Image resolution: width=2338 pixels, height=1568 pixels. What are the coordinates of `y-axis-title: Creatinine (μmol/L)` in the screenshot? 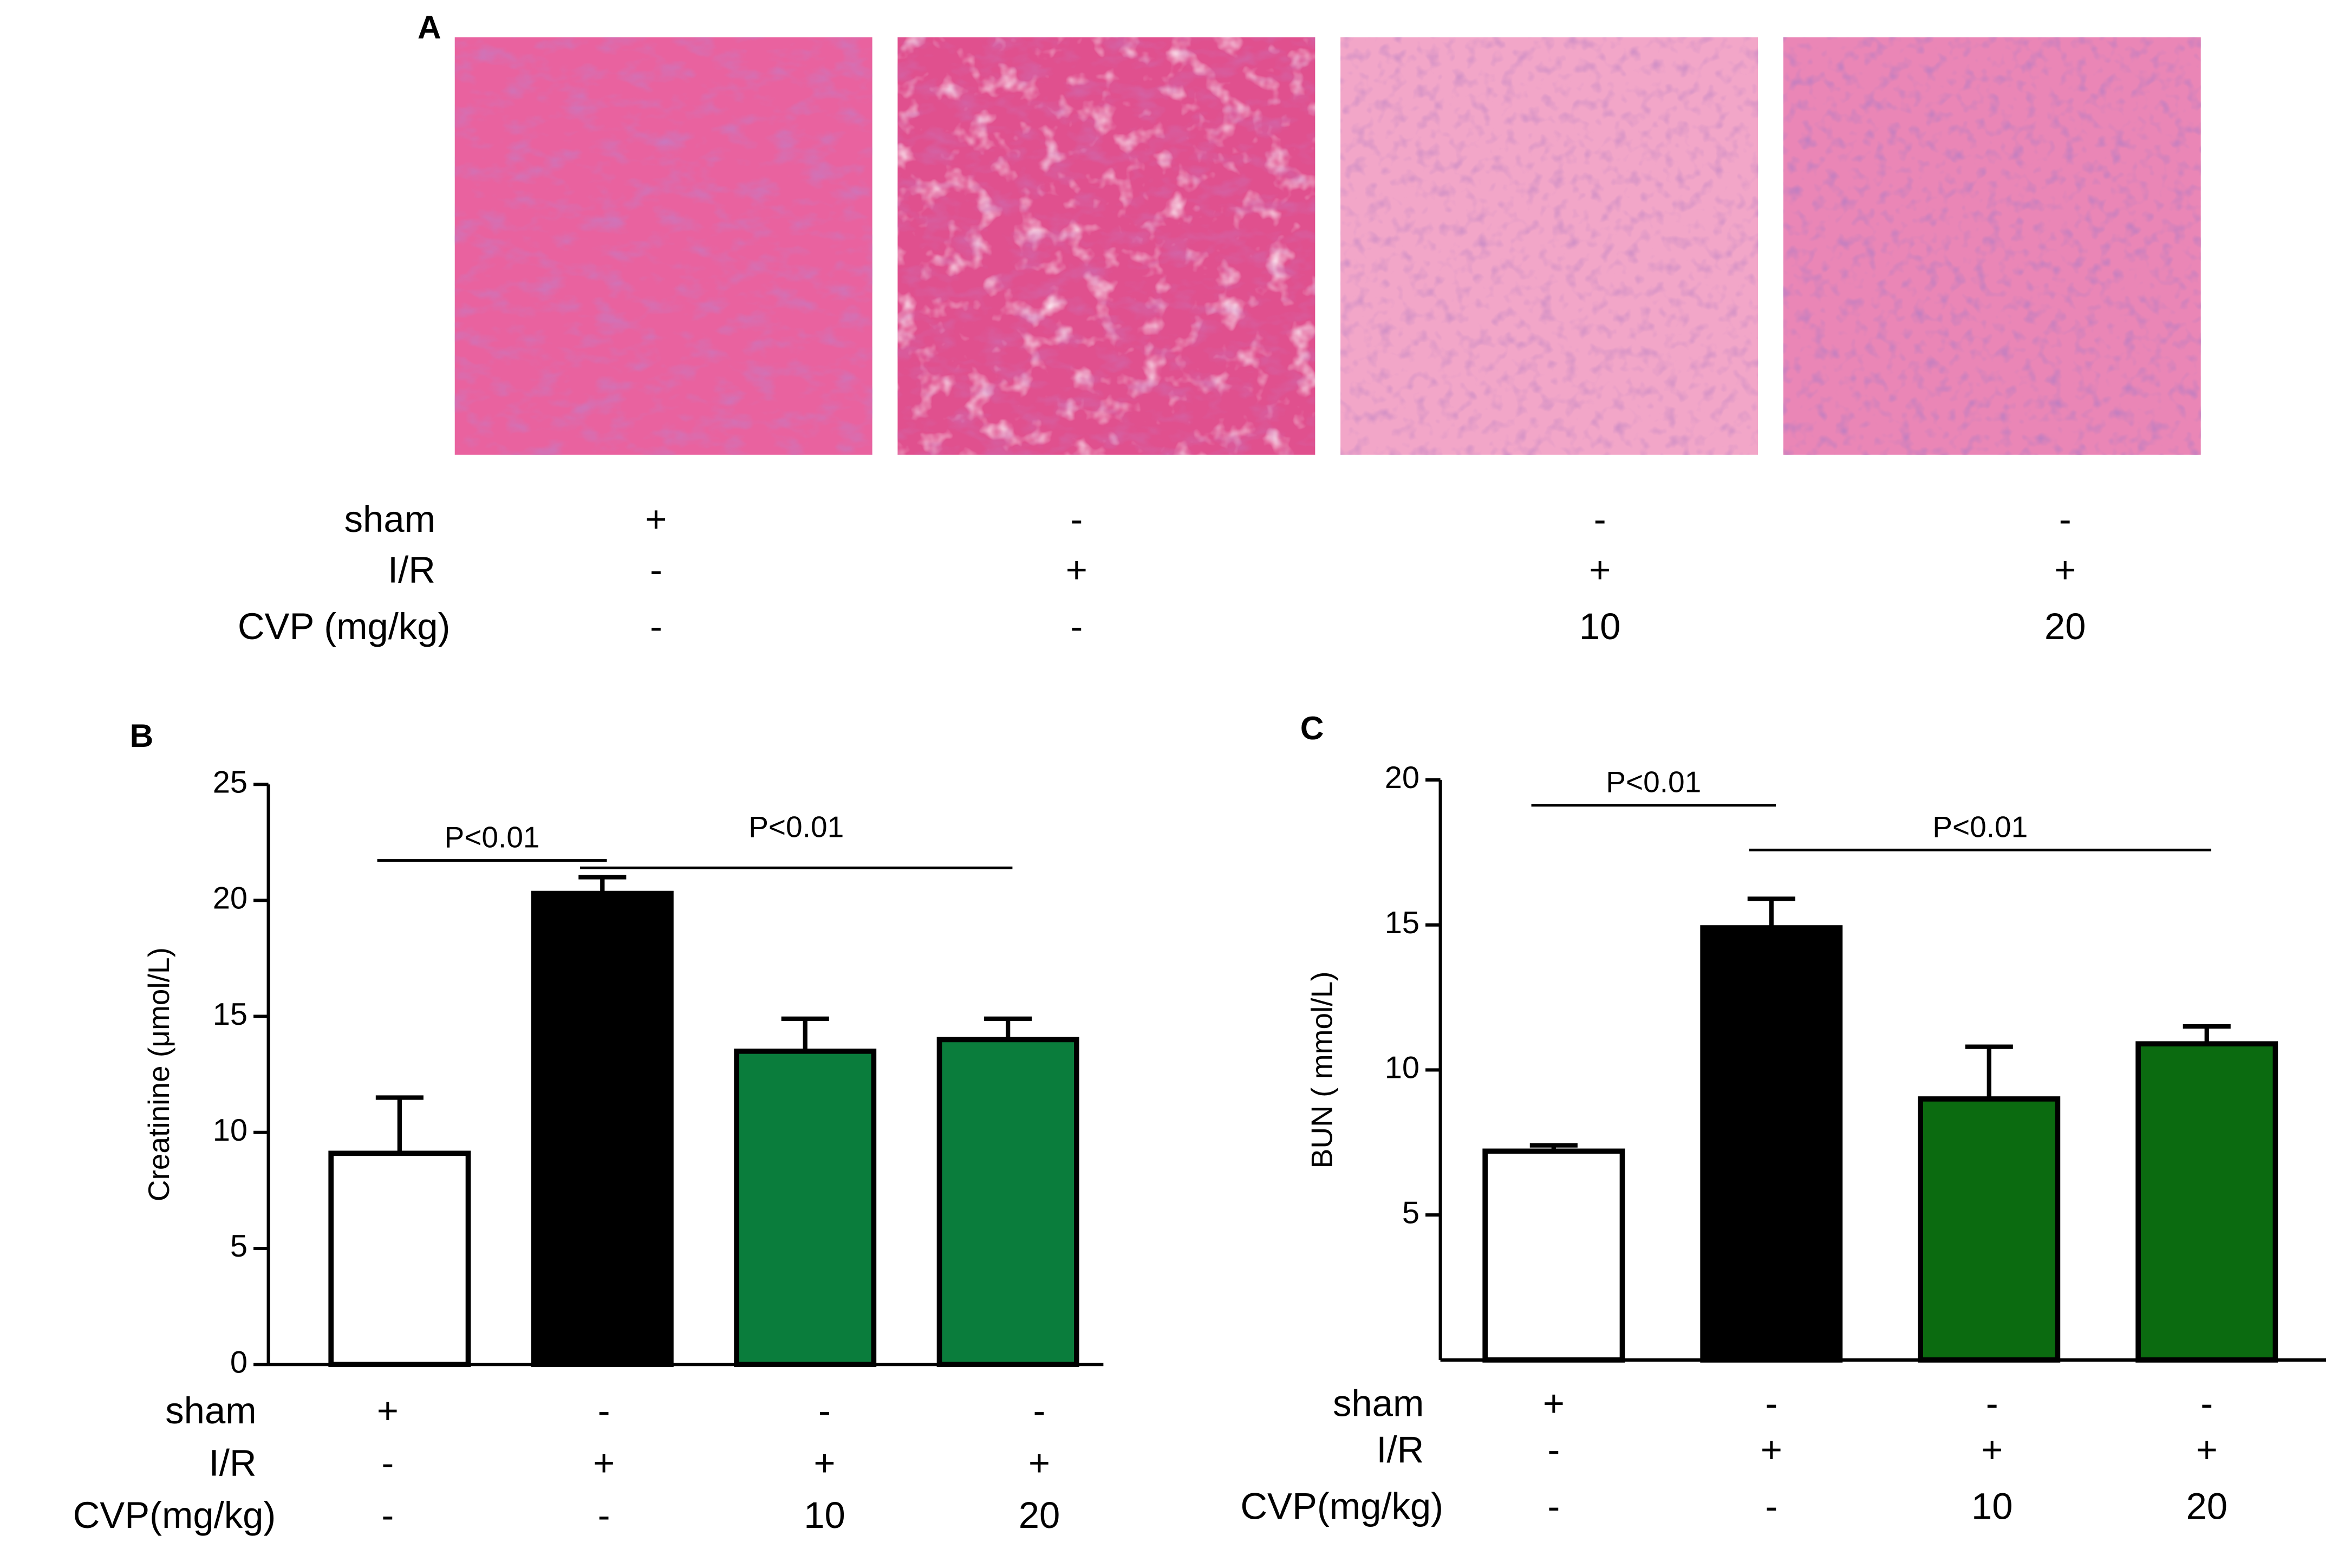 It's located at (158, 1074).